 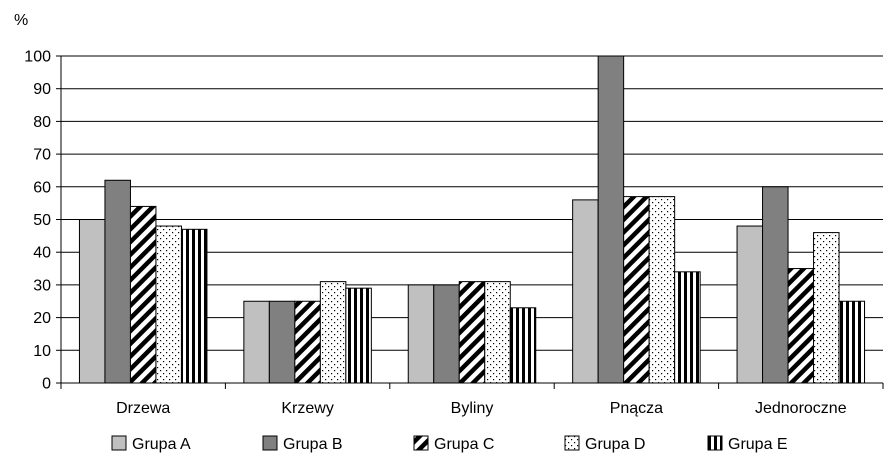 I want to click on x-category-label: Byliny, so click(x=472, y=408).